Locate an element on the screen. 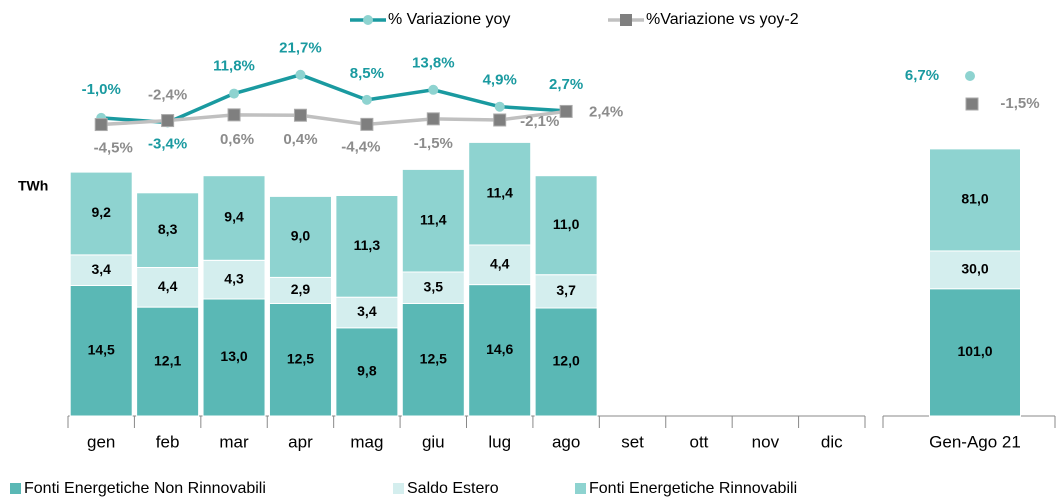 This screenshot has width=1057, height=499. x-tick-label: apr is located at coordinates (300, 441).